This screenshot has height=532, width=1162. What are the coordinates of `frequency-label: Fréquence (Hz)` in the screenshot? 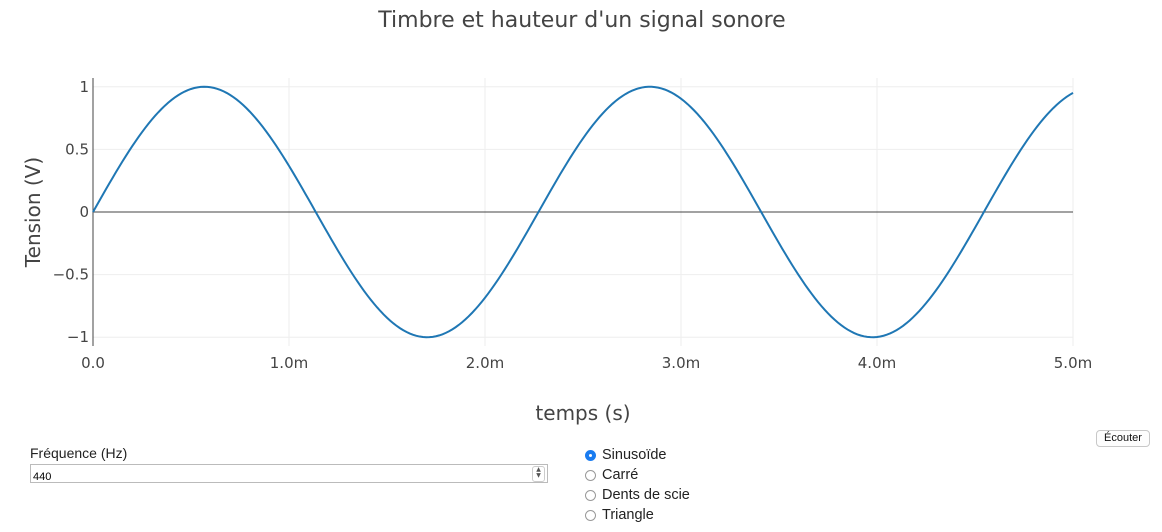 It's located at (79, 453).